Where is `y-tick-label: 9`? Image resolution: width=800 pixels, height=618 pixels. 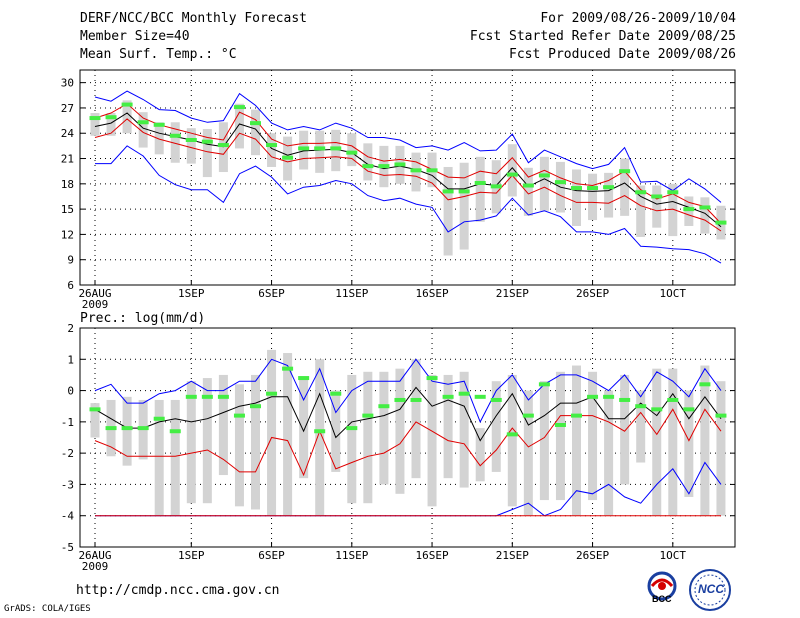 y-tick-label: 9 is located at coordinates (70, 260).